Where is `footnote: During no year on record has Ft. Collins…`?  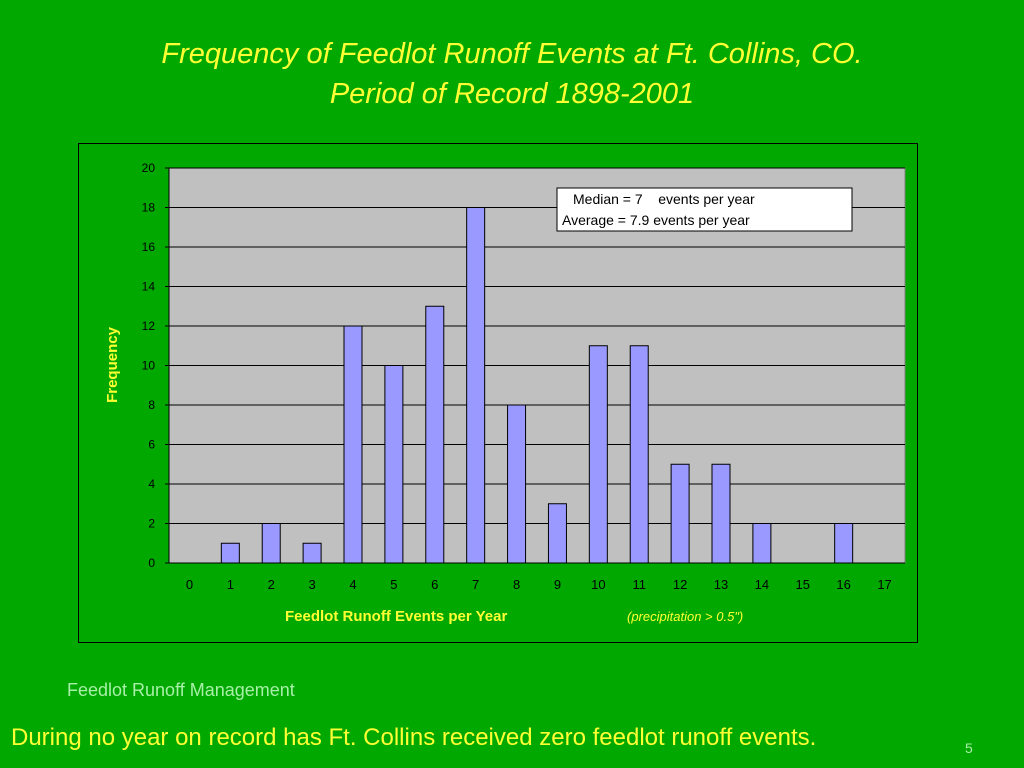 footnote: During no year on record has Ft. Collins… is located at coordinates (414, 737).